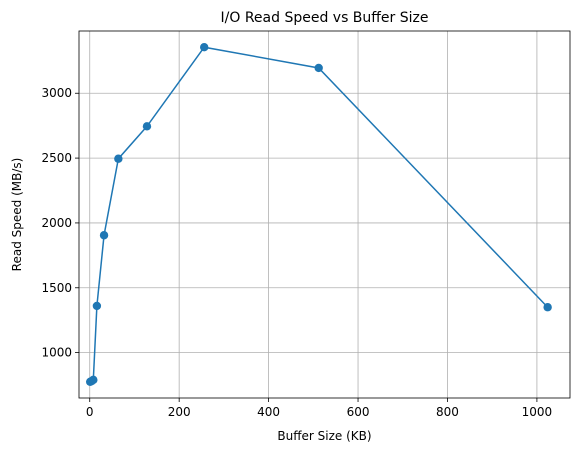 This screenshot has width=580, height=453. I want to click on x-tick-label: 600, so click(358, 412).